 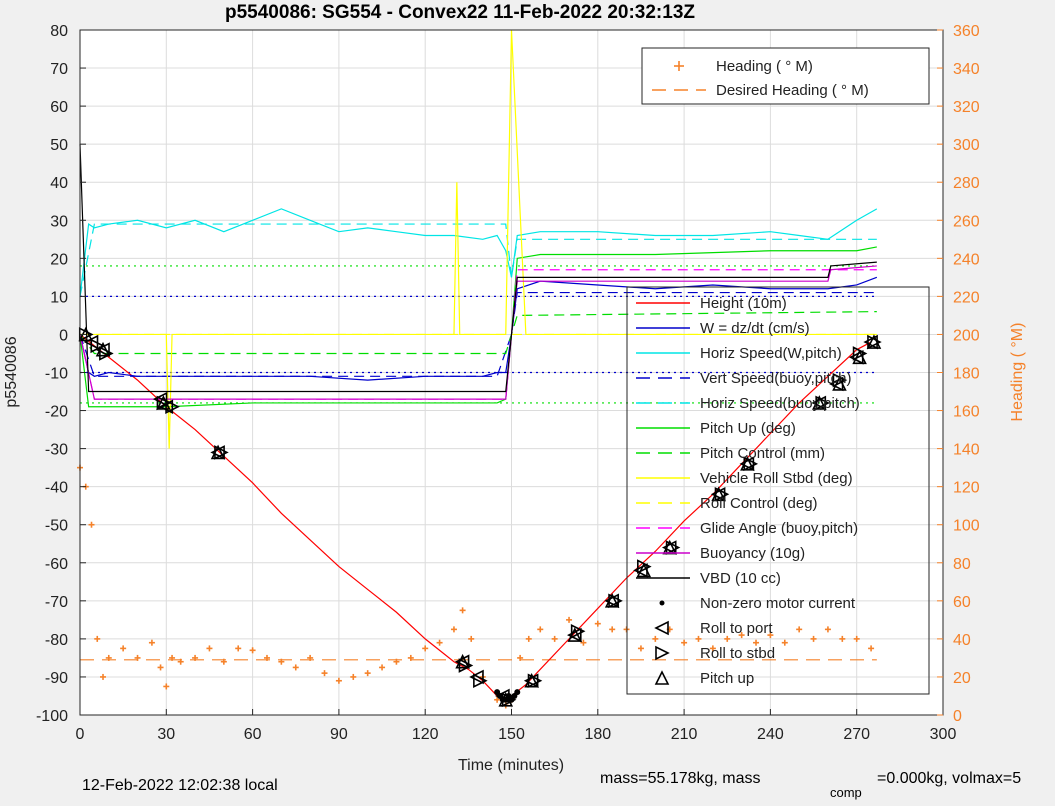 I want to click on x-tick-label: 60, so click(x=253, y=734).